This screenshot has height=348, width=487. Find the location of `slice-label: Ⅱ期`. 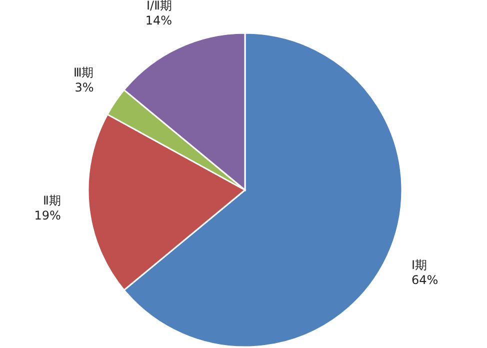

slice-label: Ⅱ期 is located at coordinates (51, 200).